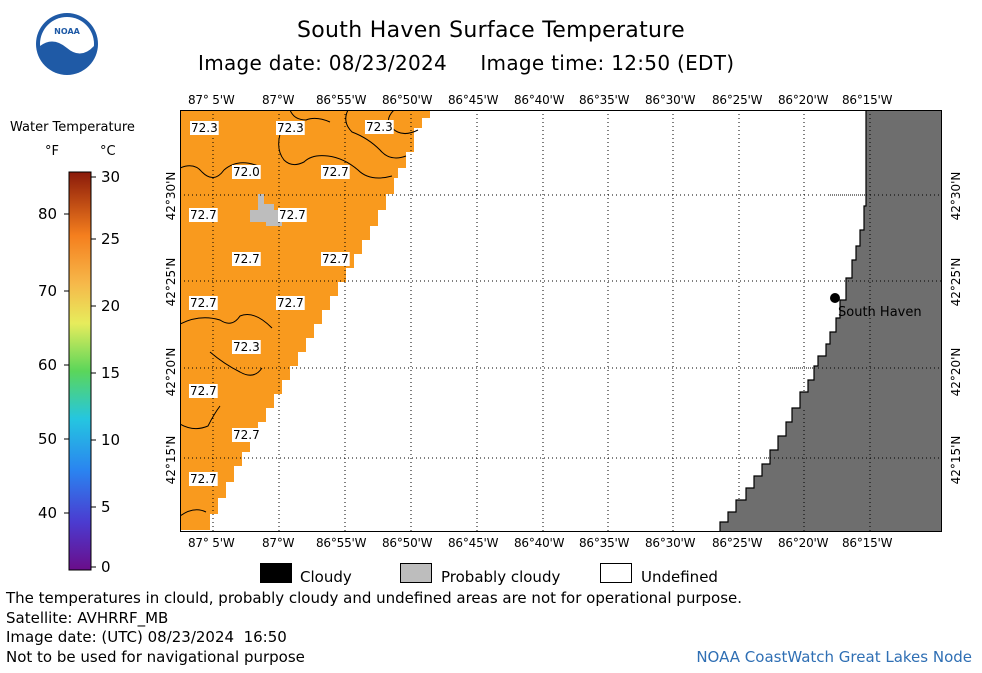 The height and width of the screenshot is (673, 982). Describe the element at coordinates (211, 100) in the screenshot. I see `lon-label-top: 87° 5'W` at that location.